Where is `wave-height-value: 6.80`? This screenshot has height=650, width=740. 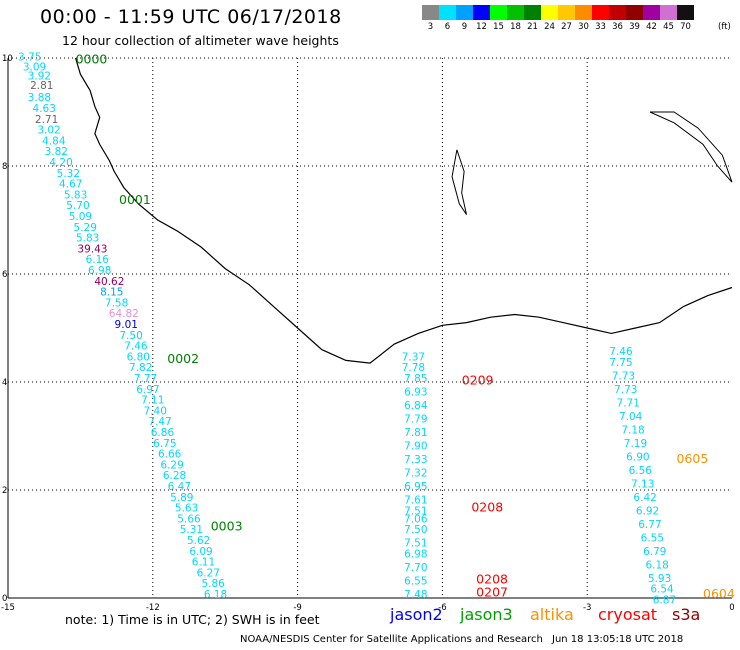
wave-height-value: 6.80 is located at coordinates (138, 357).